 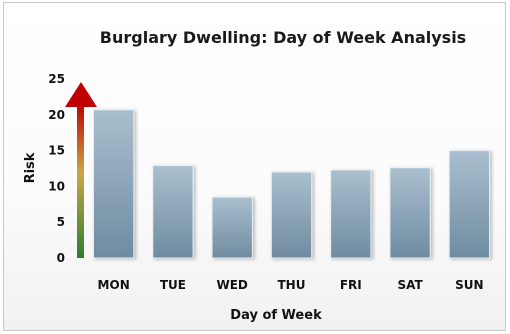 I want to click on x-tick-label: MON, so click(x=114, y=285).